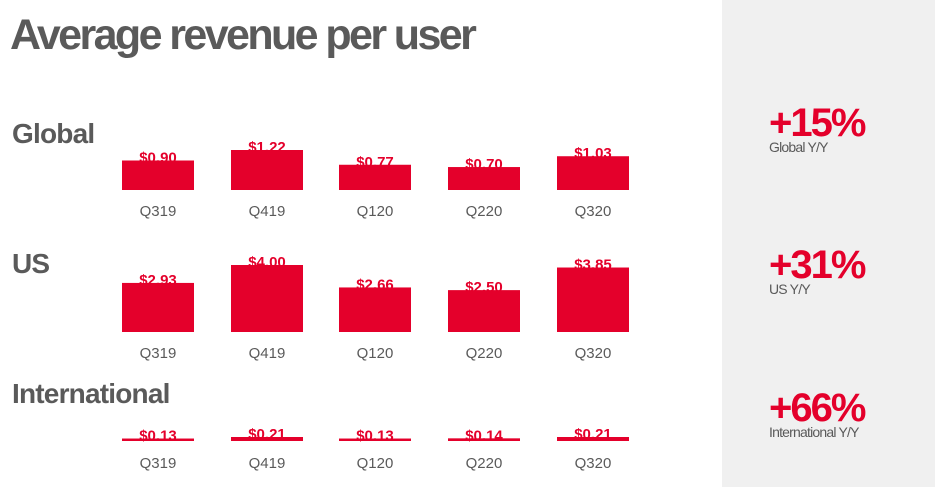 The height and width of the screenshot is (487, 935). I want to click on data-label-us-q120: $2.66, so click(375, 284).